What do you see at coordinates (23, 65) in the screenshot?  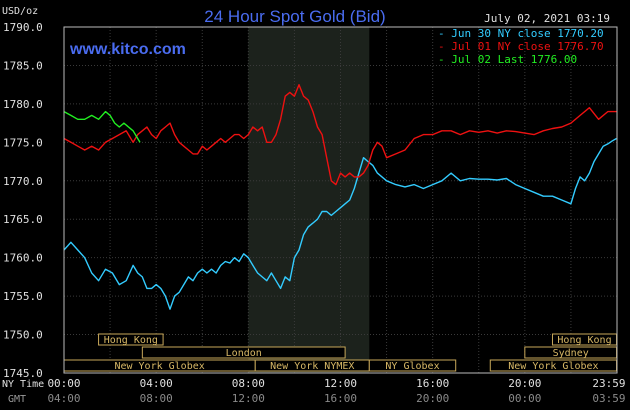 I see `y-tick-label: 1785.0` at bounding box center [23, 65].